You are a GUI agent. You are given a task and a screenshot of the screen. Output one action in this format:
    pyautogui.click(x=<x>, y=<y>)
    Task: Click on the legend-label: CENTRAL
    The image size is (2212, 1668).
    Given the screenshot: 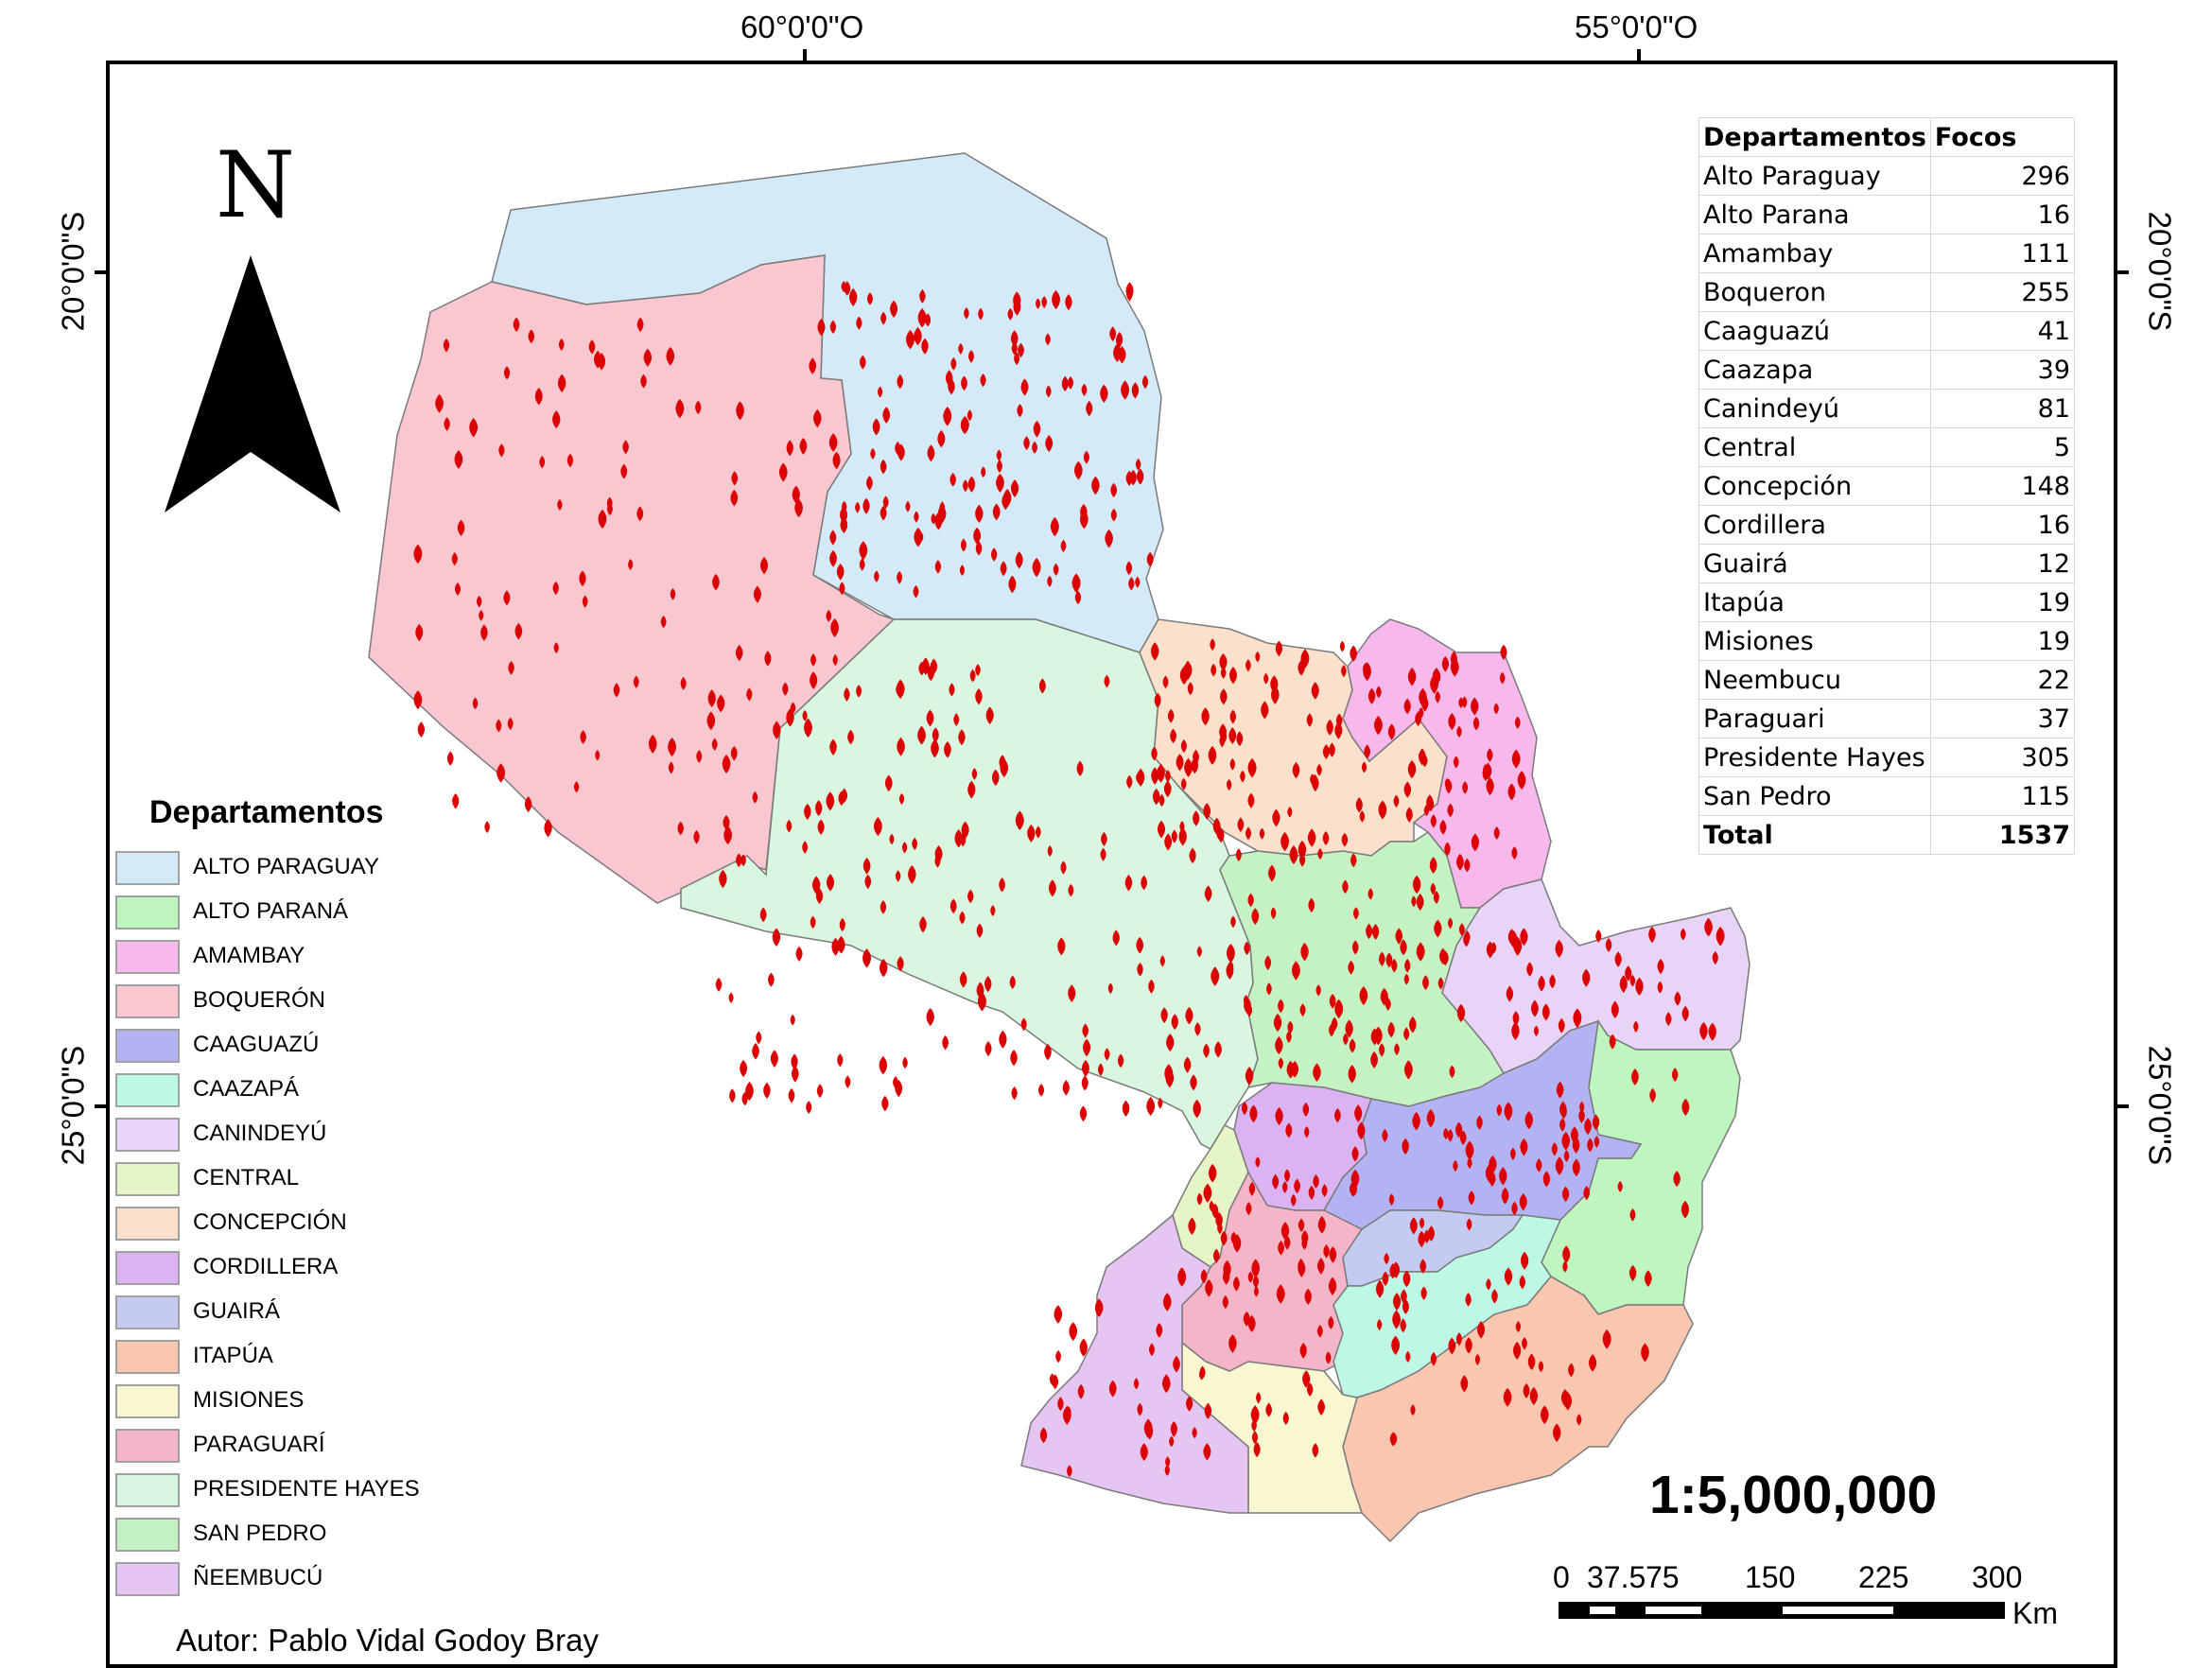 What is the action you would take?
    pyautogui.click(x=246, y=1178)
    